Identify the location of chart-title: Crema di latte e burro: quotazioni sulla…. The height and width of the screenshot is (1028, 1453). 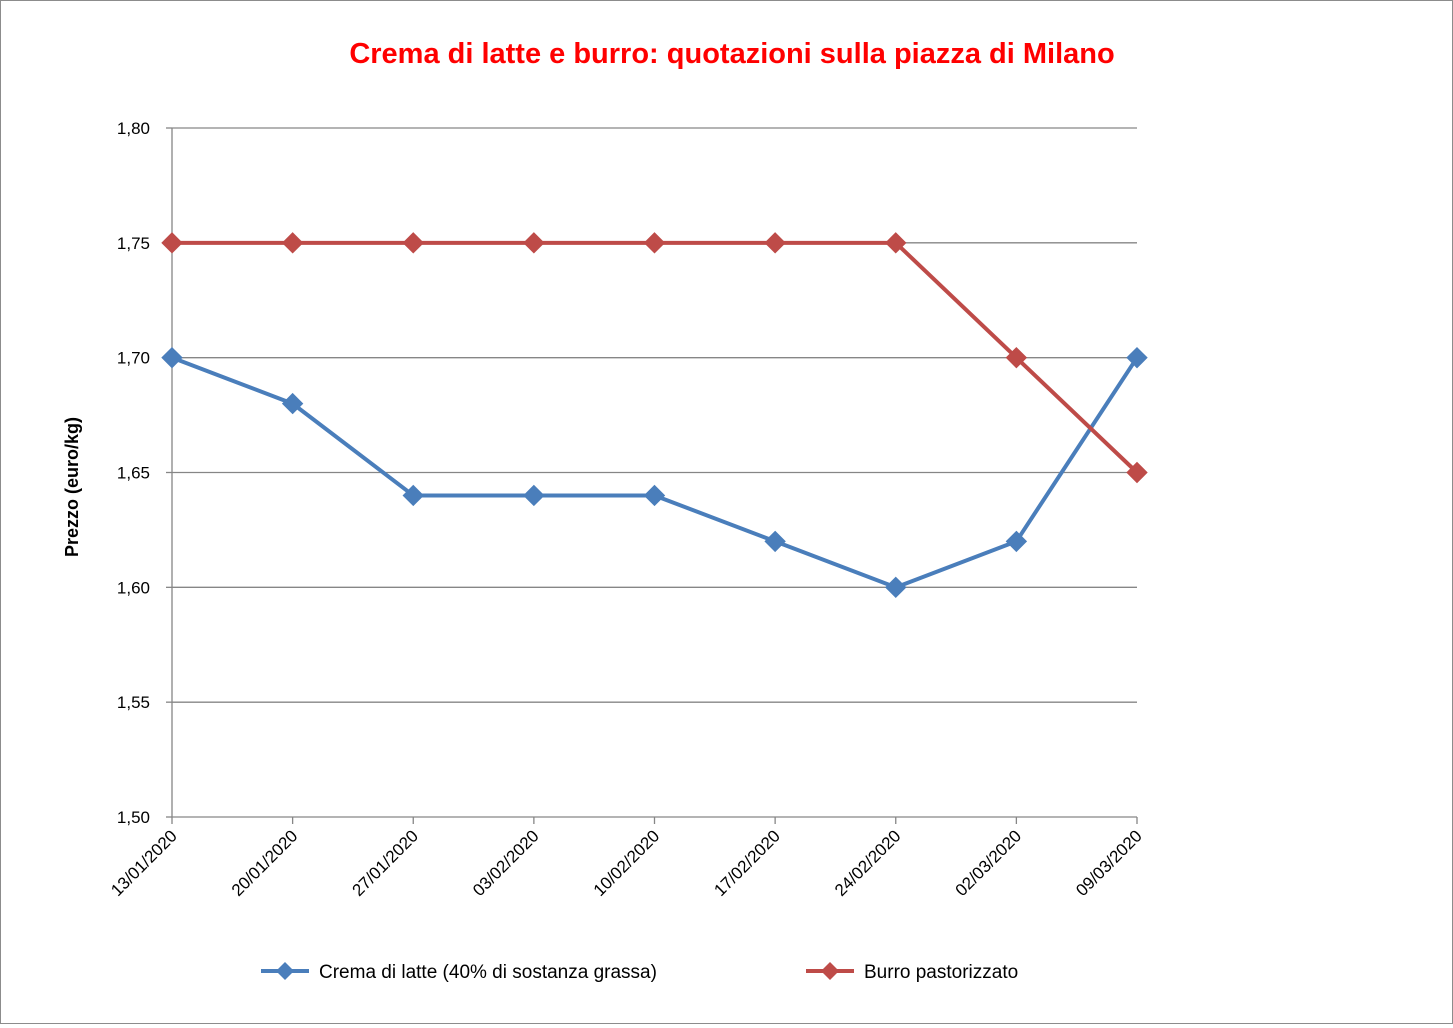
(731, 54).